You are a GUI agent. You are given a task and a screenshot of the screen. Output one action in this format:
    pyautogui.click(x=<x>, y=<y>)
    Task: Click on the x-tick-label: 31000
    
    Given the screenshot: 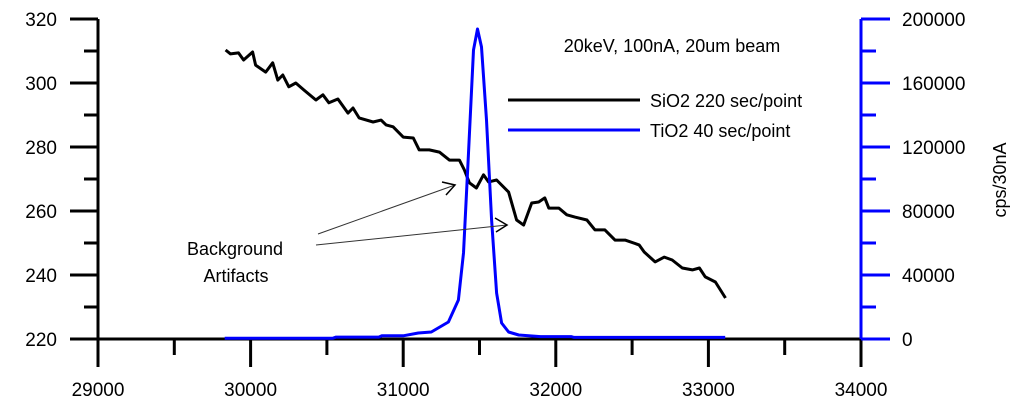 What is the action you would take?
    pyautogui.click(x=403, y=390)
    